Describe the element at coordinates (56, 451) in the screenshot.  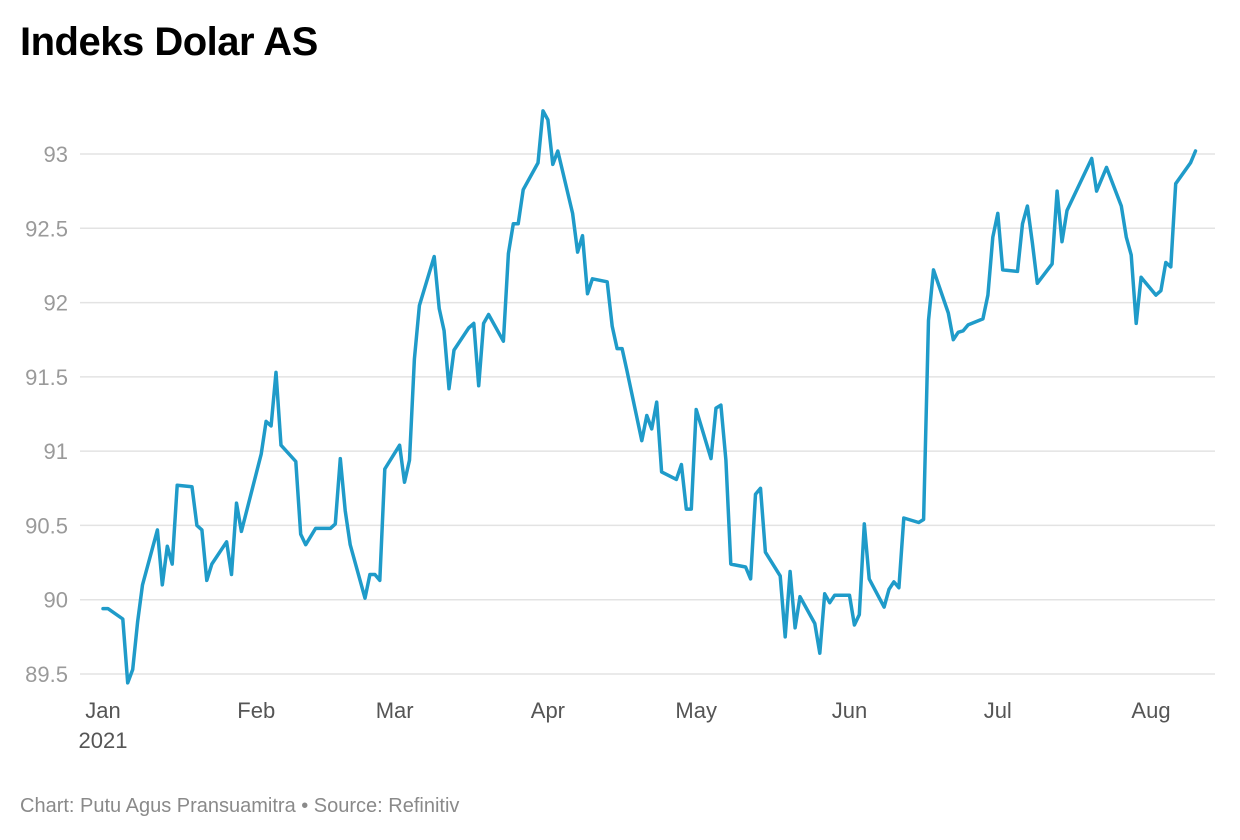
I see `y-tick-label-91: 91` at that location.